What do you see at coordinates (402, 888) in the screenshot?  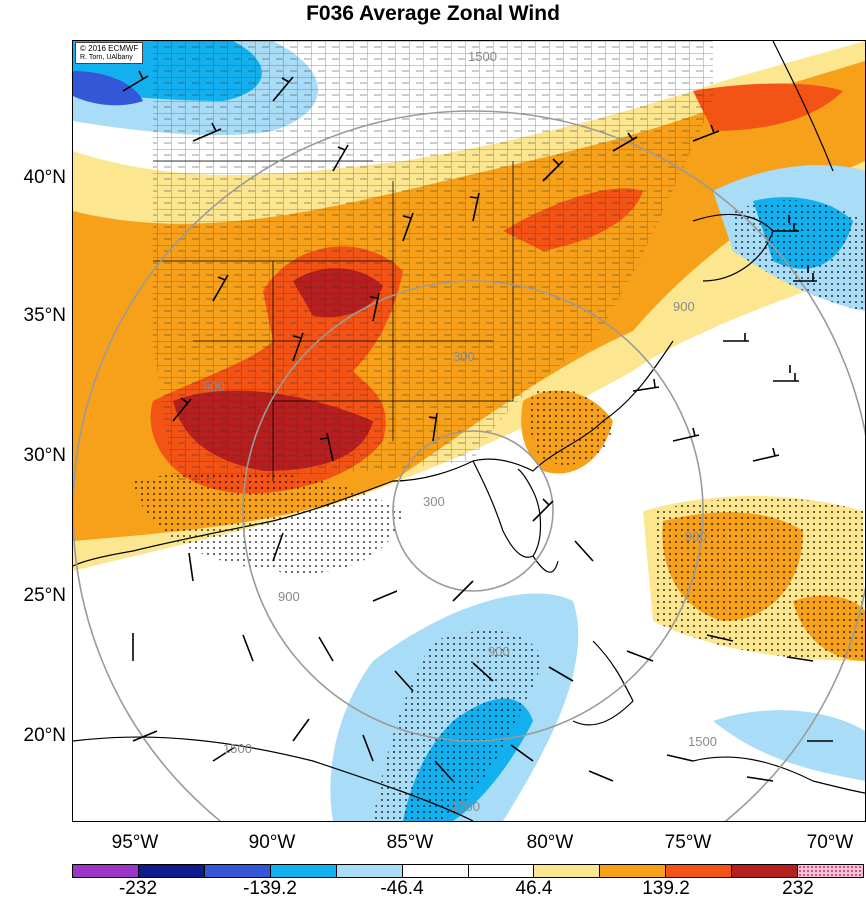 I see `colorbar-label: -46.4` at bounding box center [402, 888].